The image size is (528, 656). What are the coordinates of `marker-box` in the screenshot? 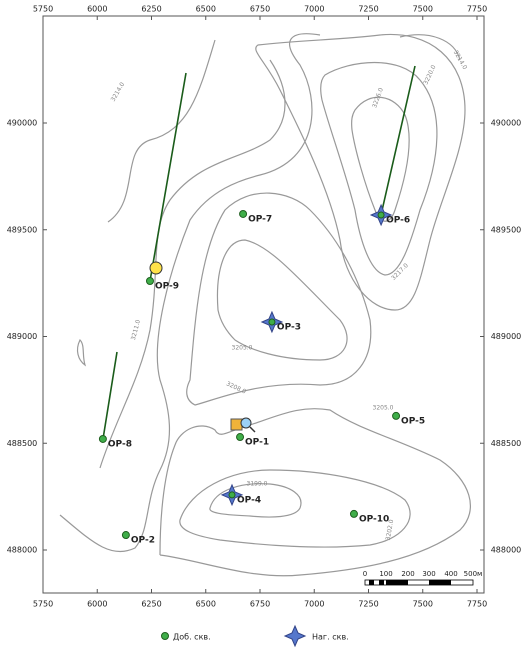 It's located at (236, 424).